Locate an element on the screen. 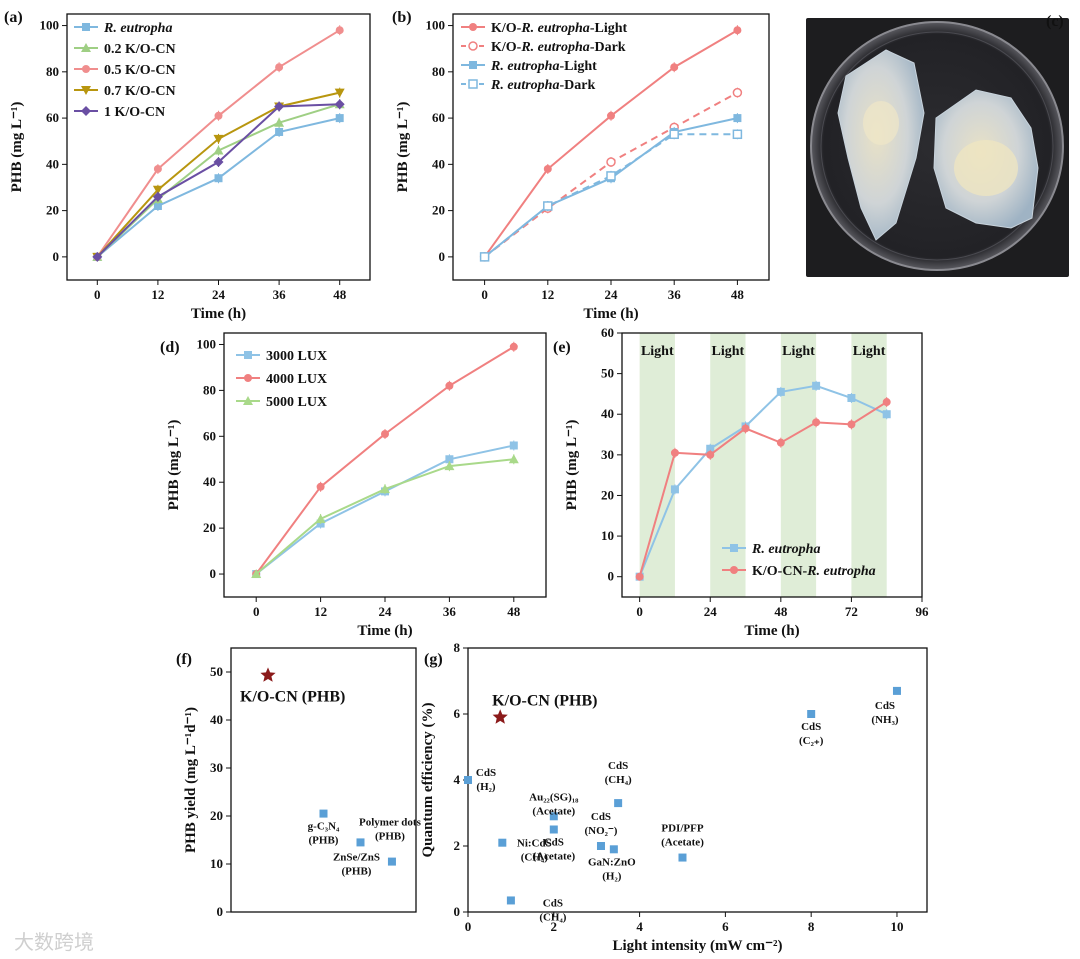 The height and width of the screenshot is (959, 1080). panel-label-e: (e) is located at coordinates (562, 347).